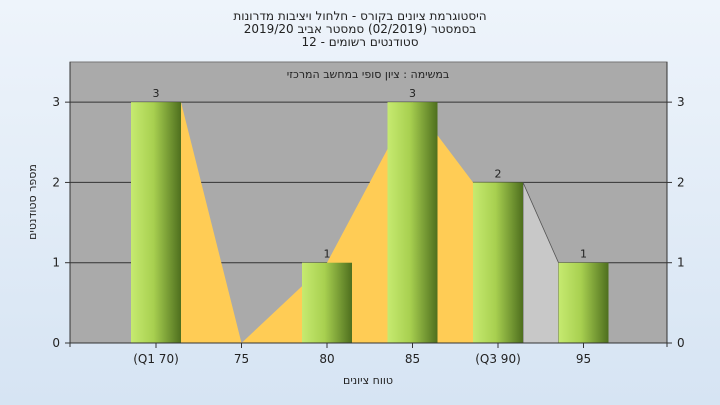  Describe the element at coordinates (32, 202) in the screenshot. I see `y-axis-label: מספר סטודנטים` at that location.